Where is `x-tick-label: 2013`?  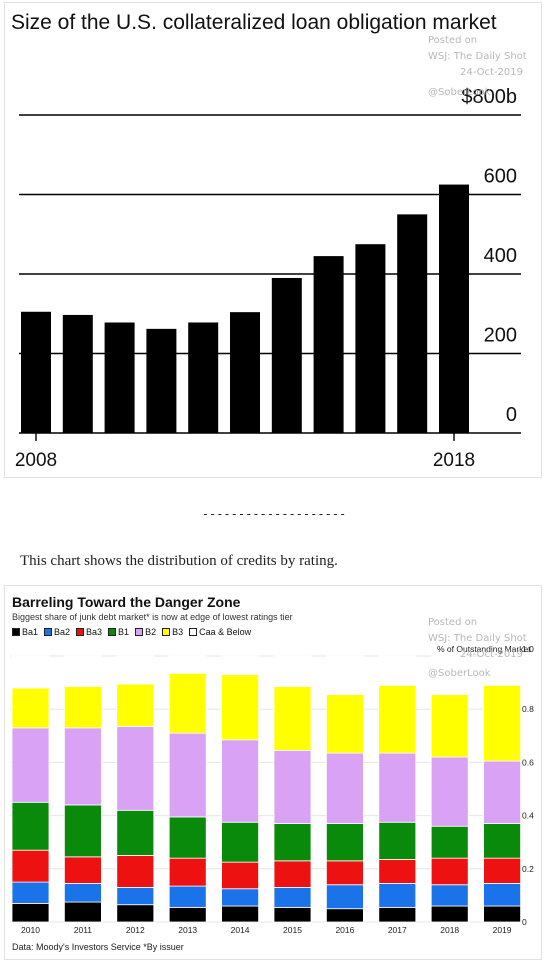 x-tick-label: 2013 is located at coordinates (187, 930).